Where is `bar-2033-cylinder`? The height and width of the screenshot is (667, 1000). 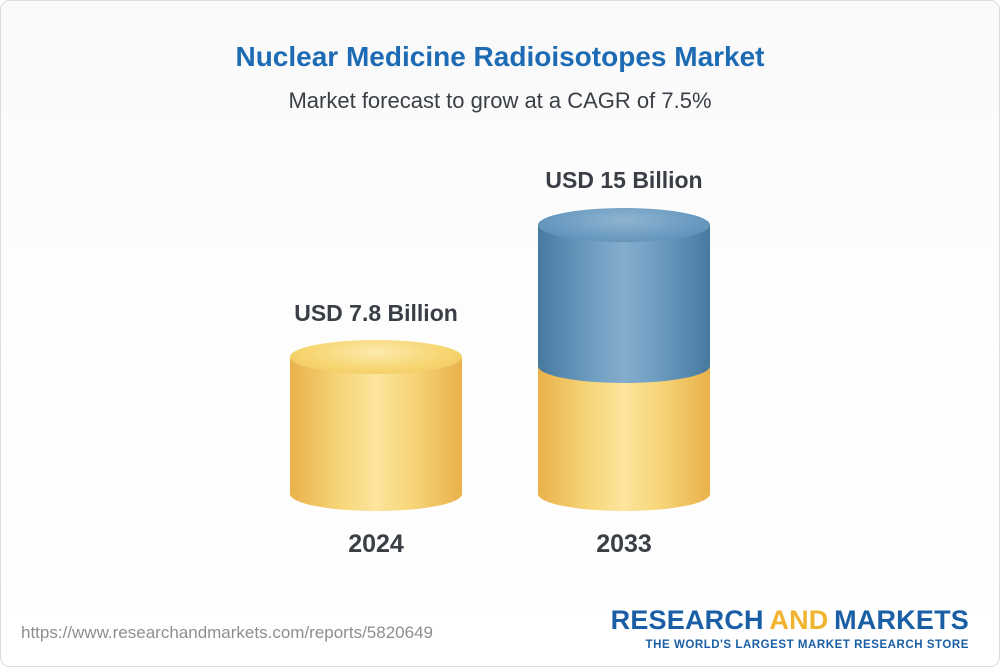 bar-2033-cylinder is located at coordinates (624, 359).